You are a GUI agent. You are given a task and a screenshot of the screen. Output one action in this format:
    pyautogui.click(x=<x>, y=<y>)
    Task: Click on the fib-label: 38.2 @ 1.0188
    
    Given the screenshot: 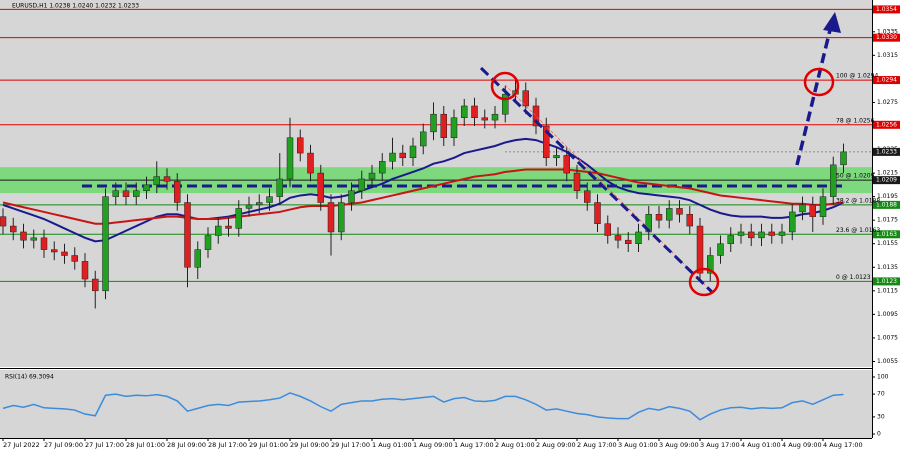 What is the action you would take?
    pyautogui.click(x=858, y=200)
    